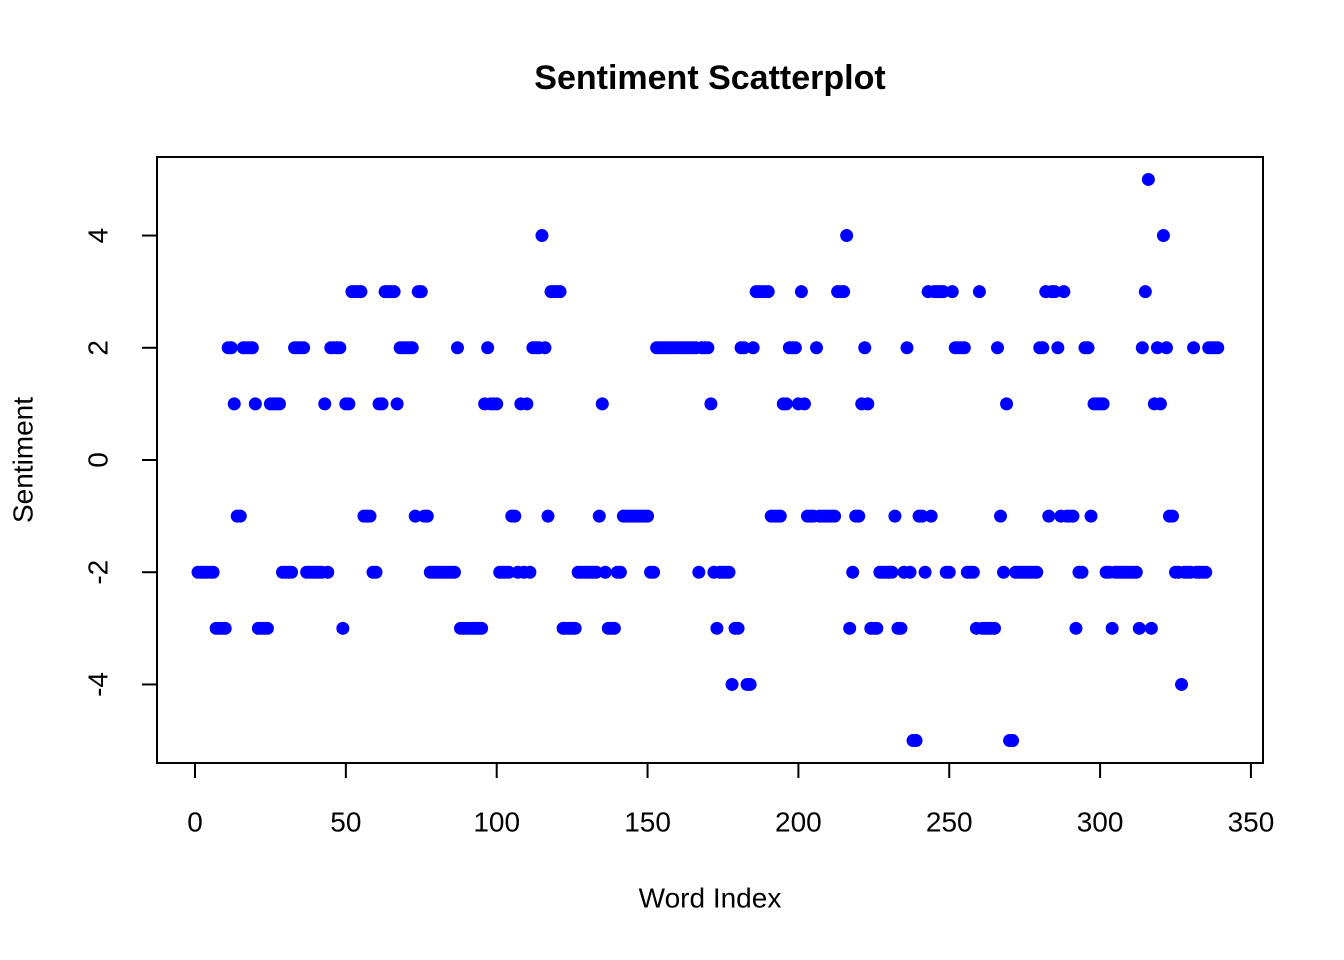 This screenshot has height=960, width=1344. I want to click on x-tick-label: 100, so click(496, 821).